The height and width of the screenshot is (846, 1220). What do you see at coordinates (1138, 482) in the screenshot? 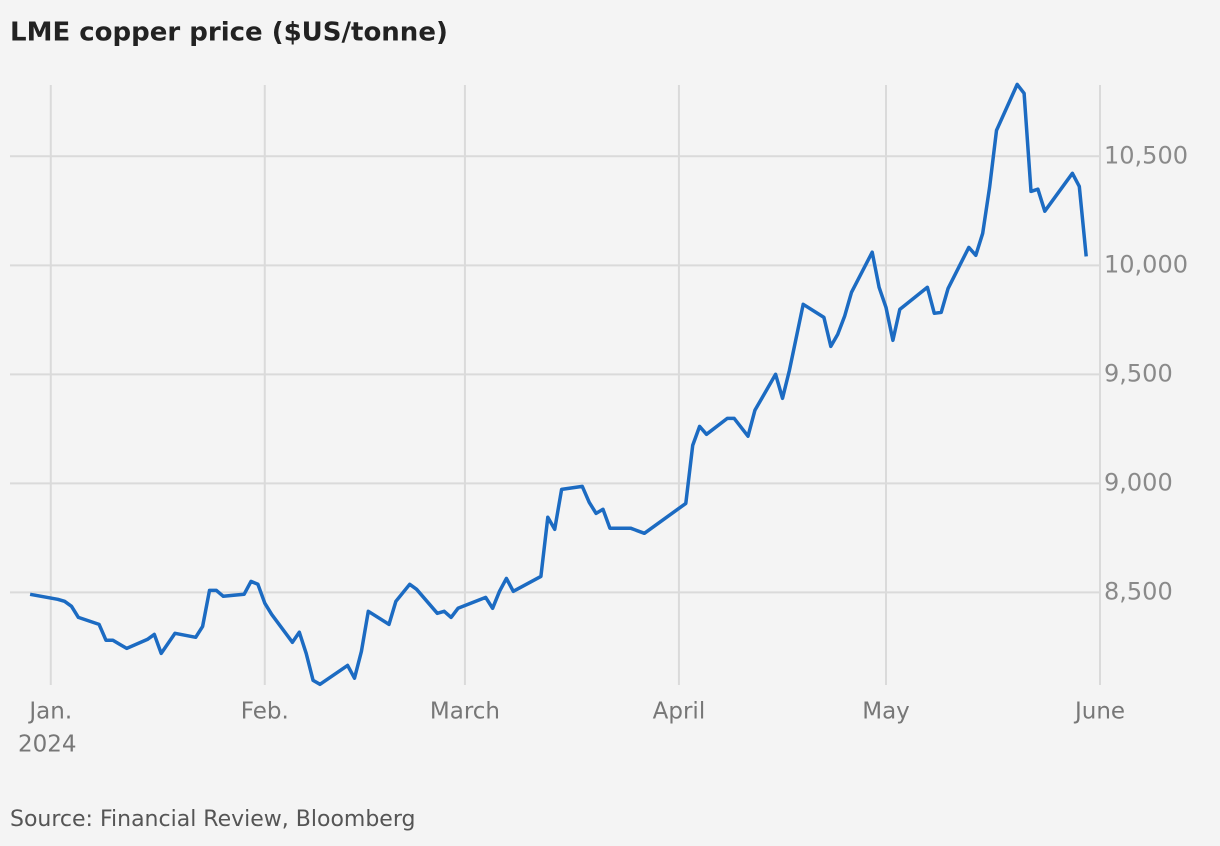
I see `y-tick-label: 9,000` at bounding box center [1138, 482].